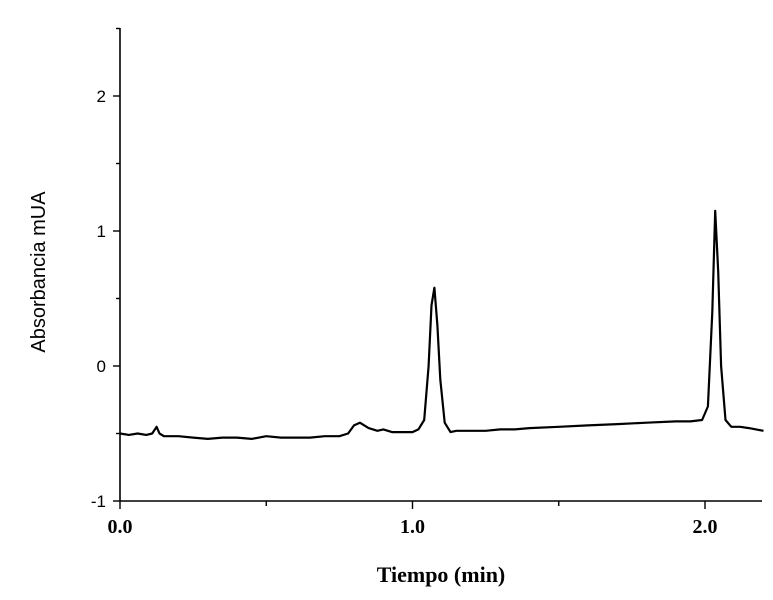 This screenshot has height=600, width=773. Describe the element at coordinates (98, 501) in the screenshot. I see `y-tick-label: -1` at that location.